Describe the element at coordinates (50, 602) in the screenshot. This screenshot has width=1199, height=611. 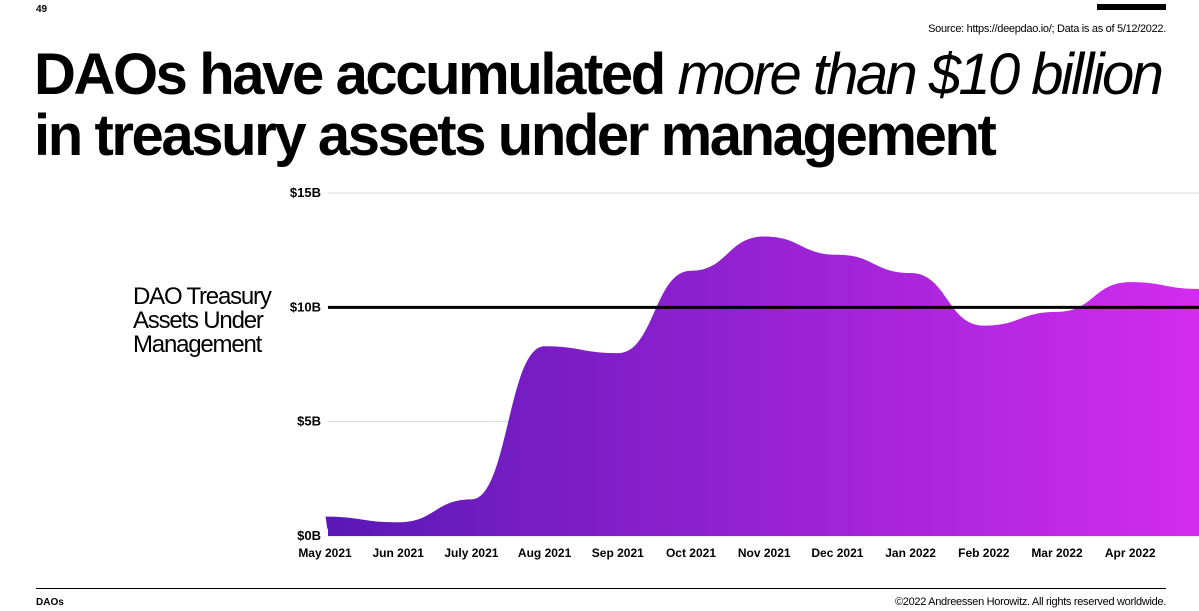
I see `footer-section-label: DAOs` at that location.